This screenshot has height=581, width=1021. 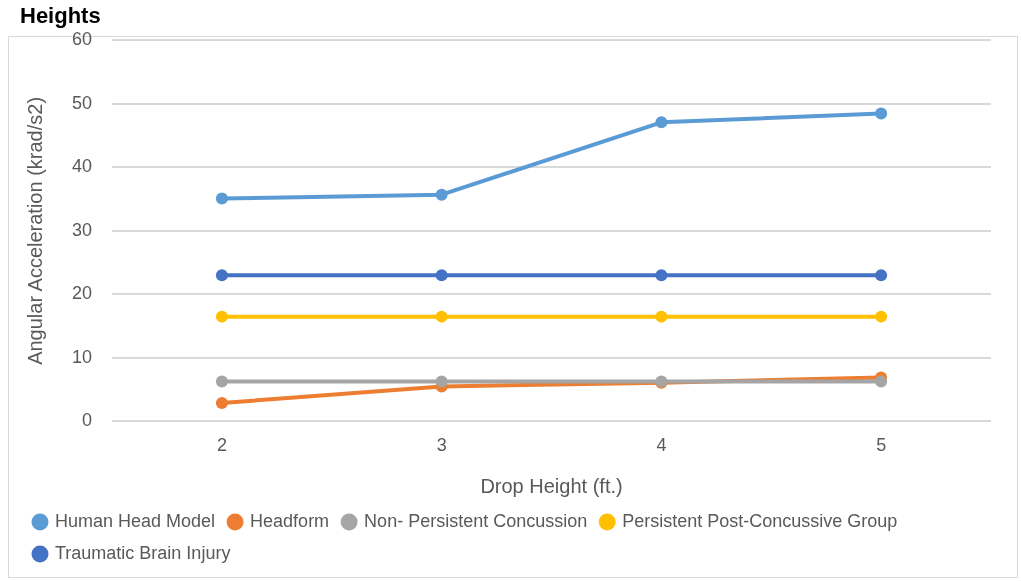 What do you see at coordinates (661, 445) in the screenshot?
I see `x-tick-label: 4` at bounding box center [661, 445].